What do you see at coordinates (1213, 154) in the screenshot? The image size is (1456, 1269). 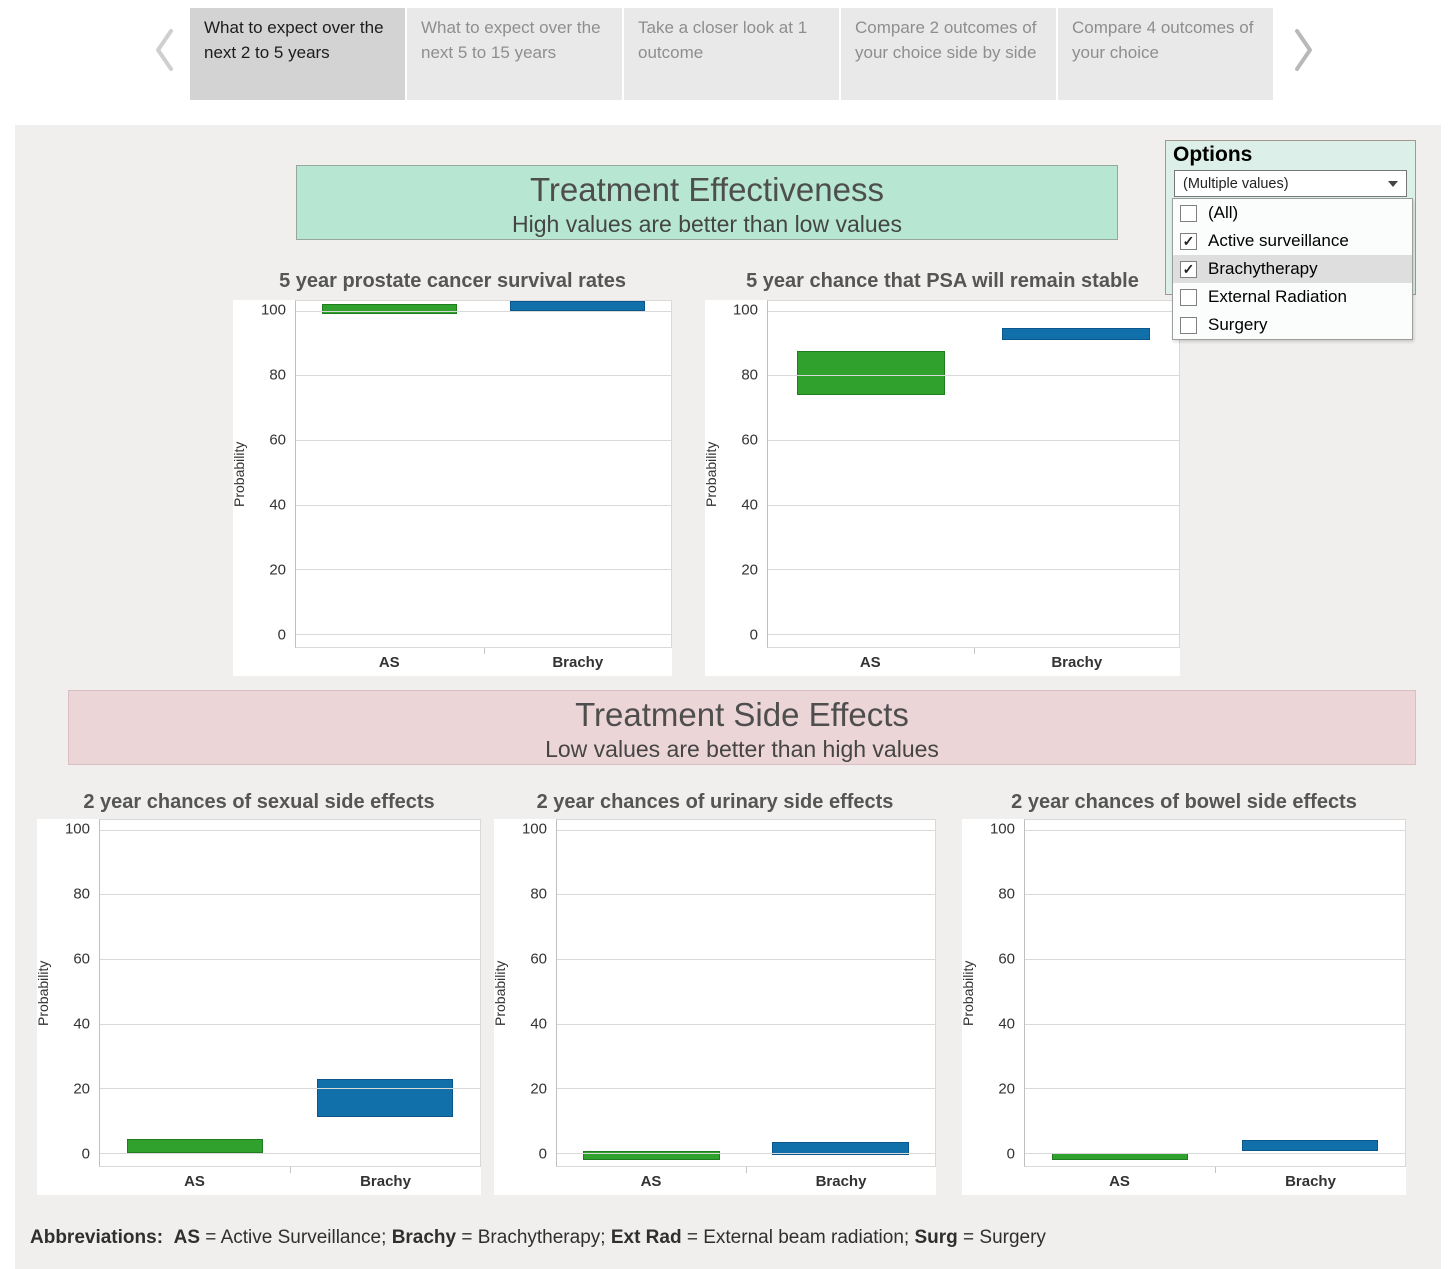 I see `options-title: Options` at bounding box center [1213, 154].